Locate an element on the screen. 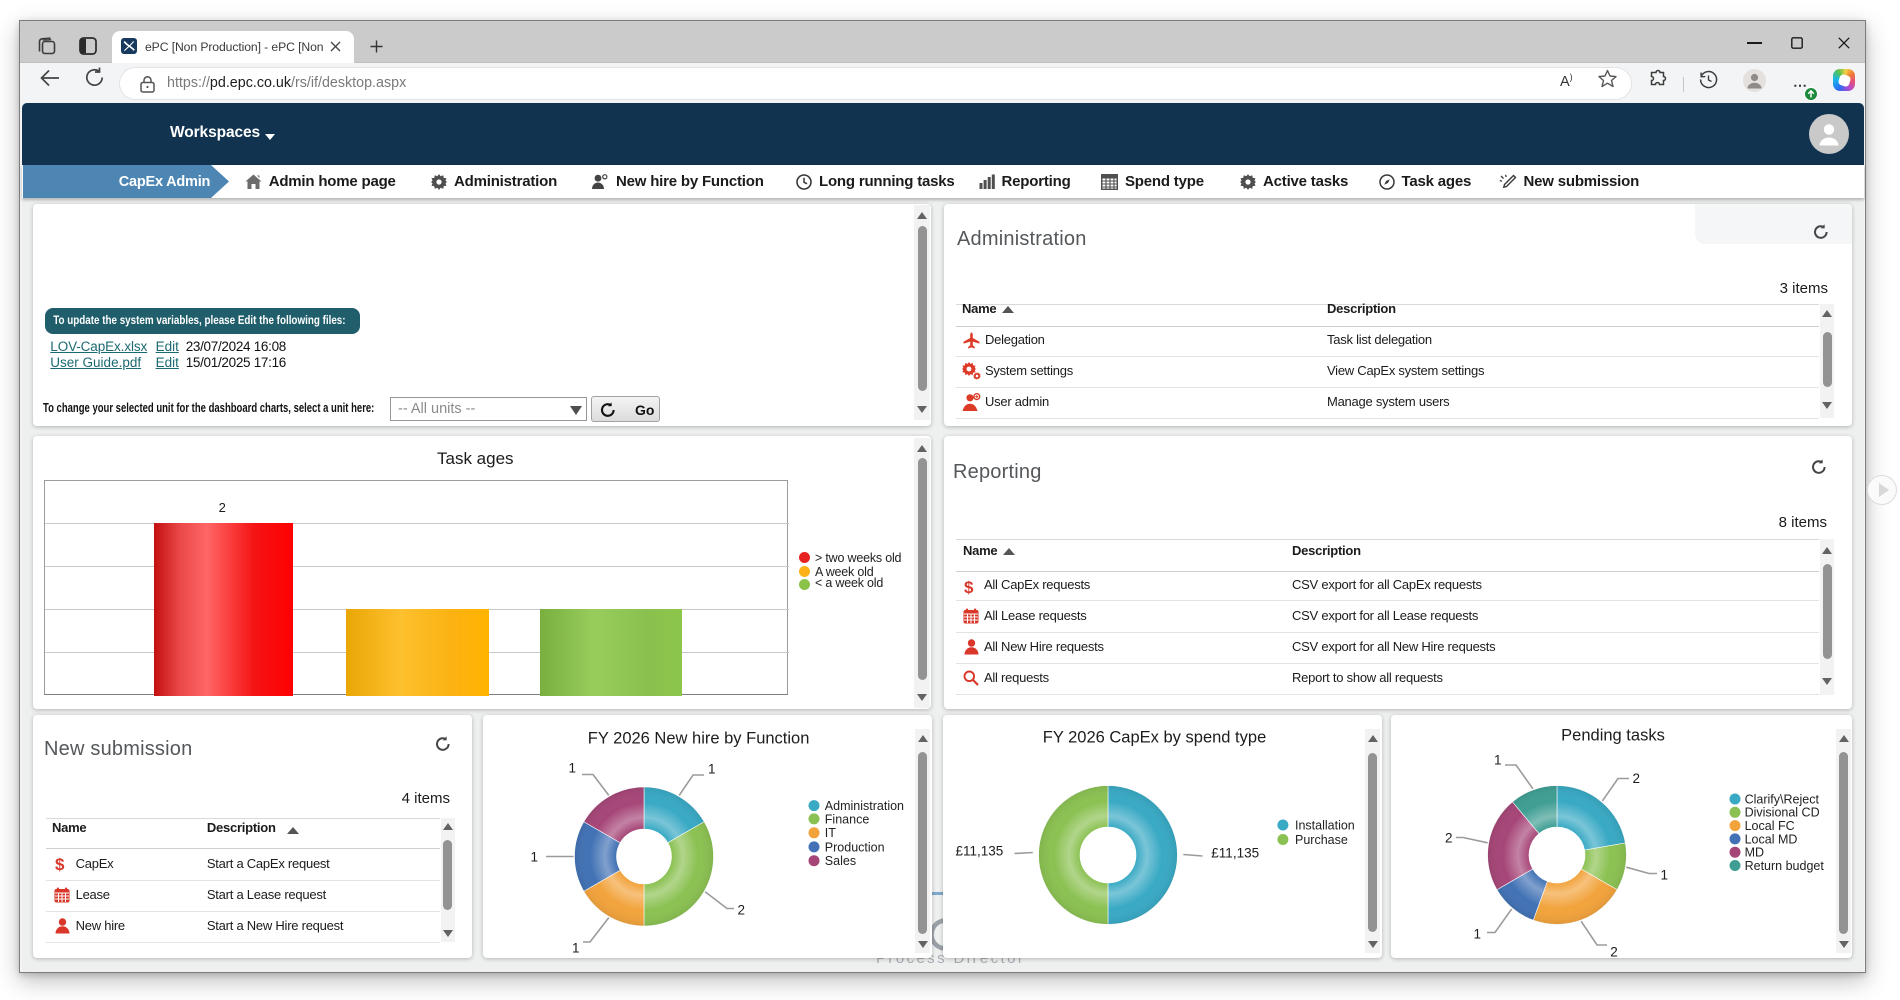 This screenshot has width=1900, height=1000. svg-text: Clarify\Reject is located at coordinates (1782, 799).